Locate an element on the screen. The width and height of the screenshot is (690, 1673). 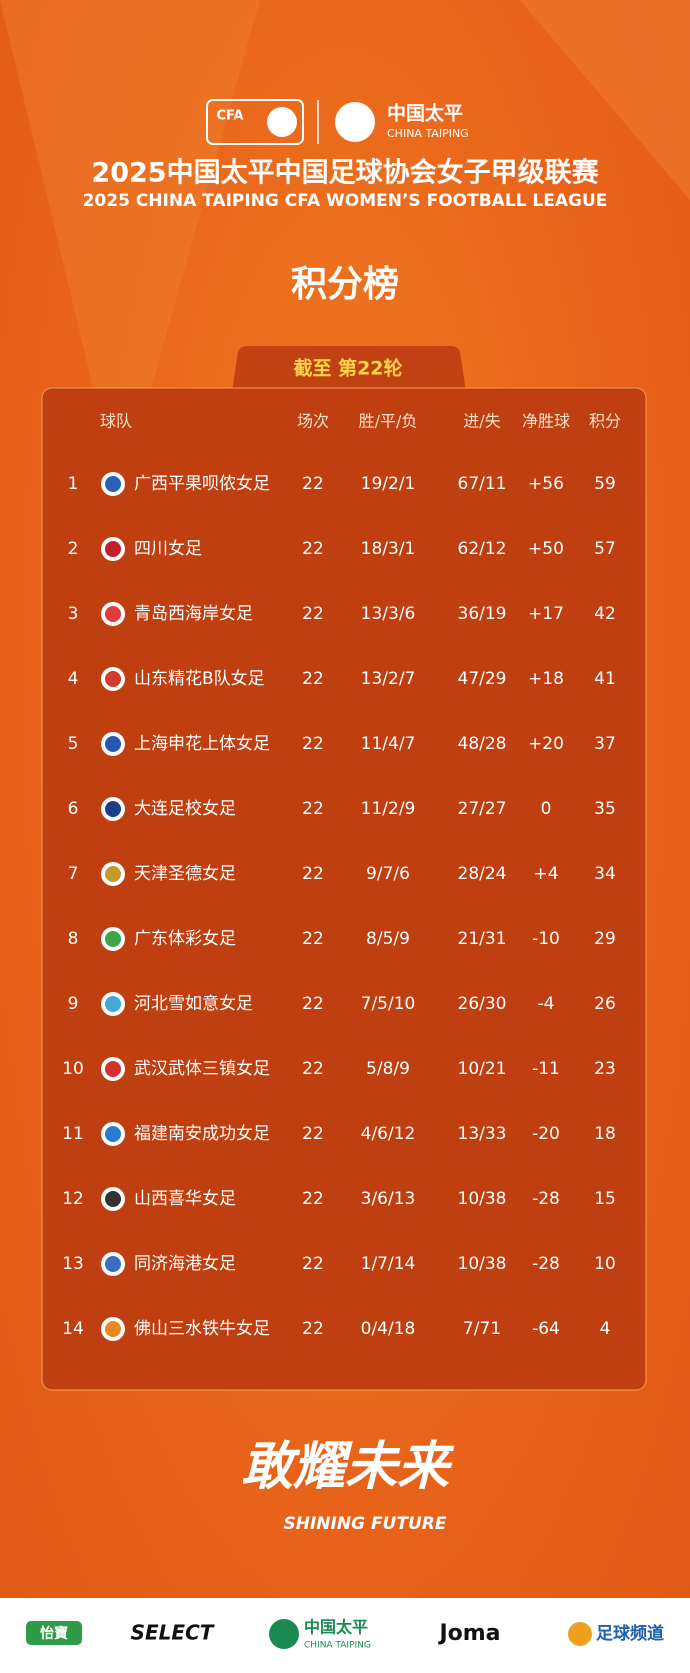
round-tab is located at coordinates (349, 369).